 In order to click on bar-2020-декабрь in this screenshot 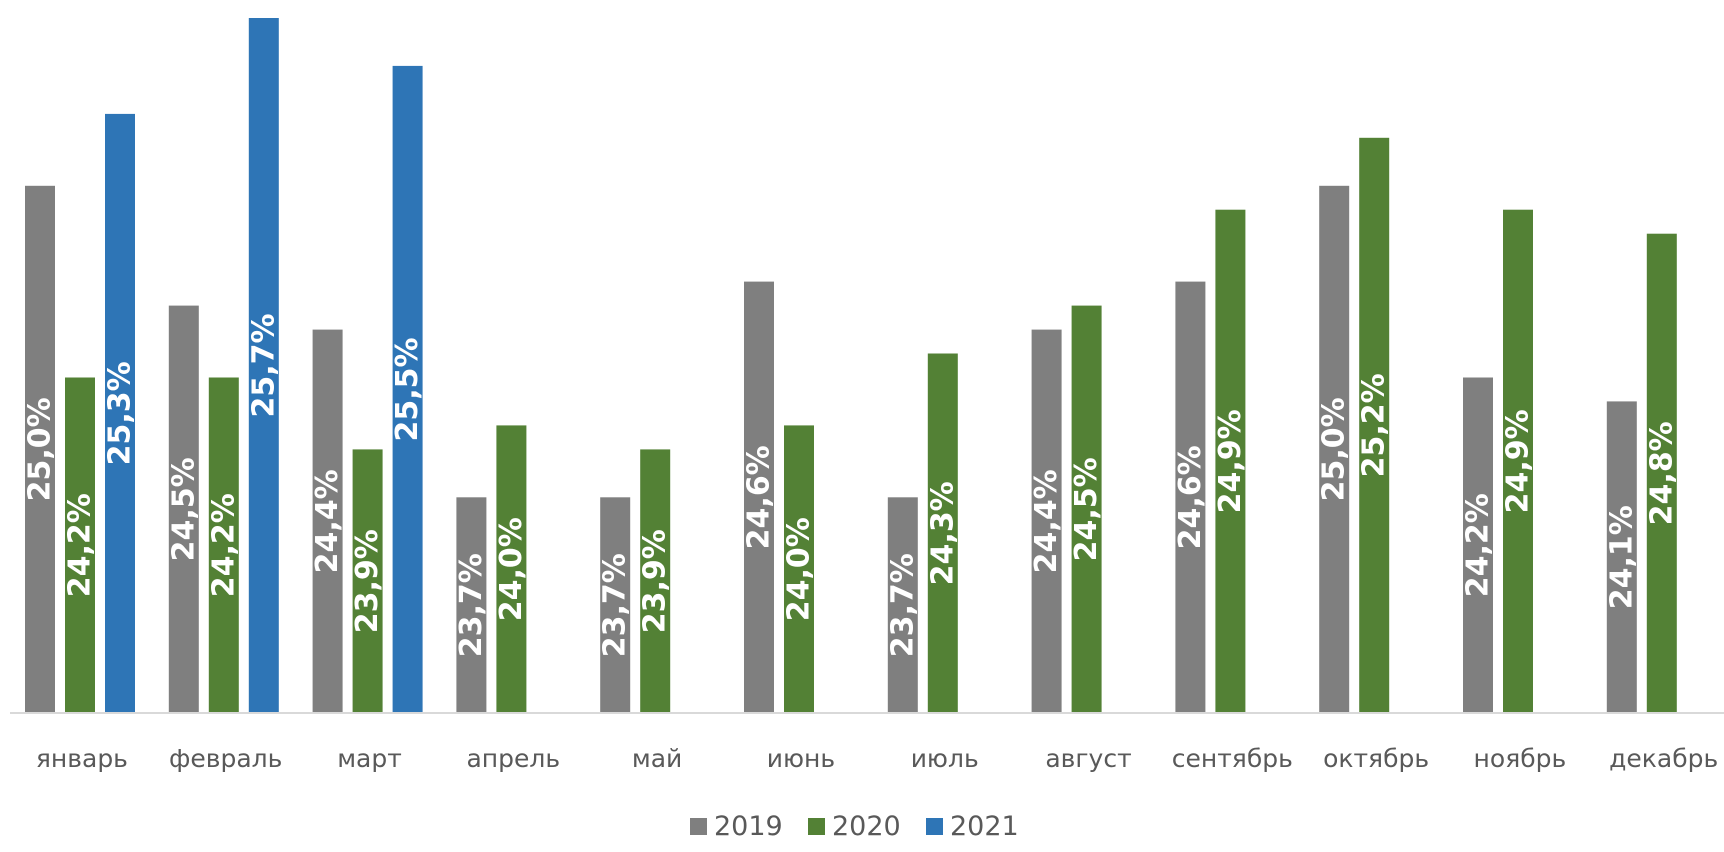, I will do `click(1661, 473)`.